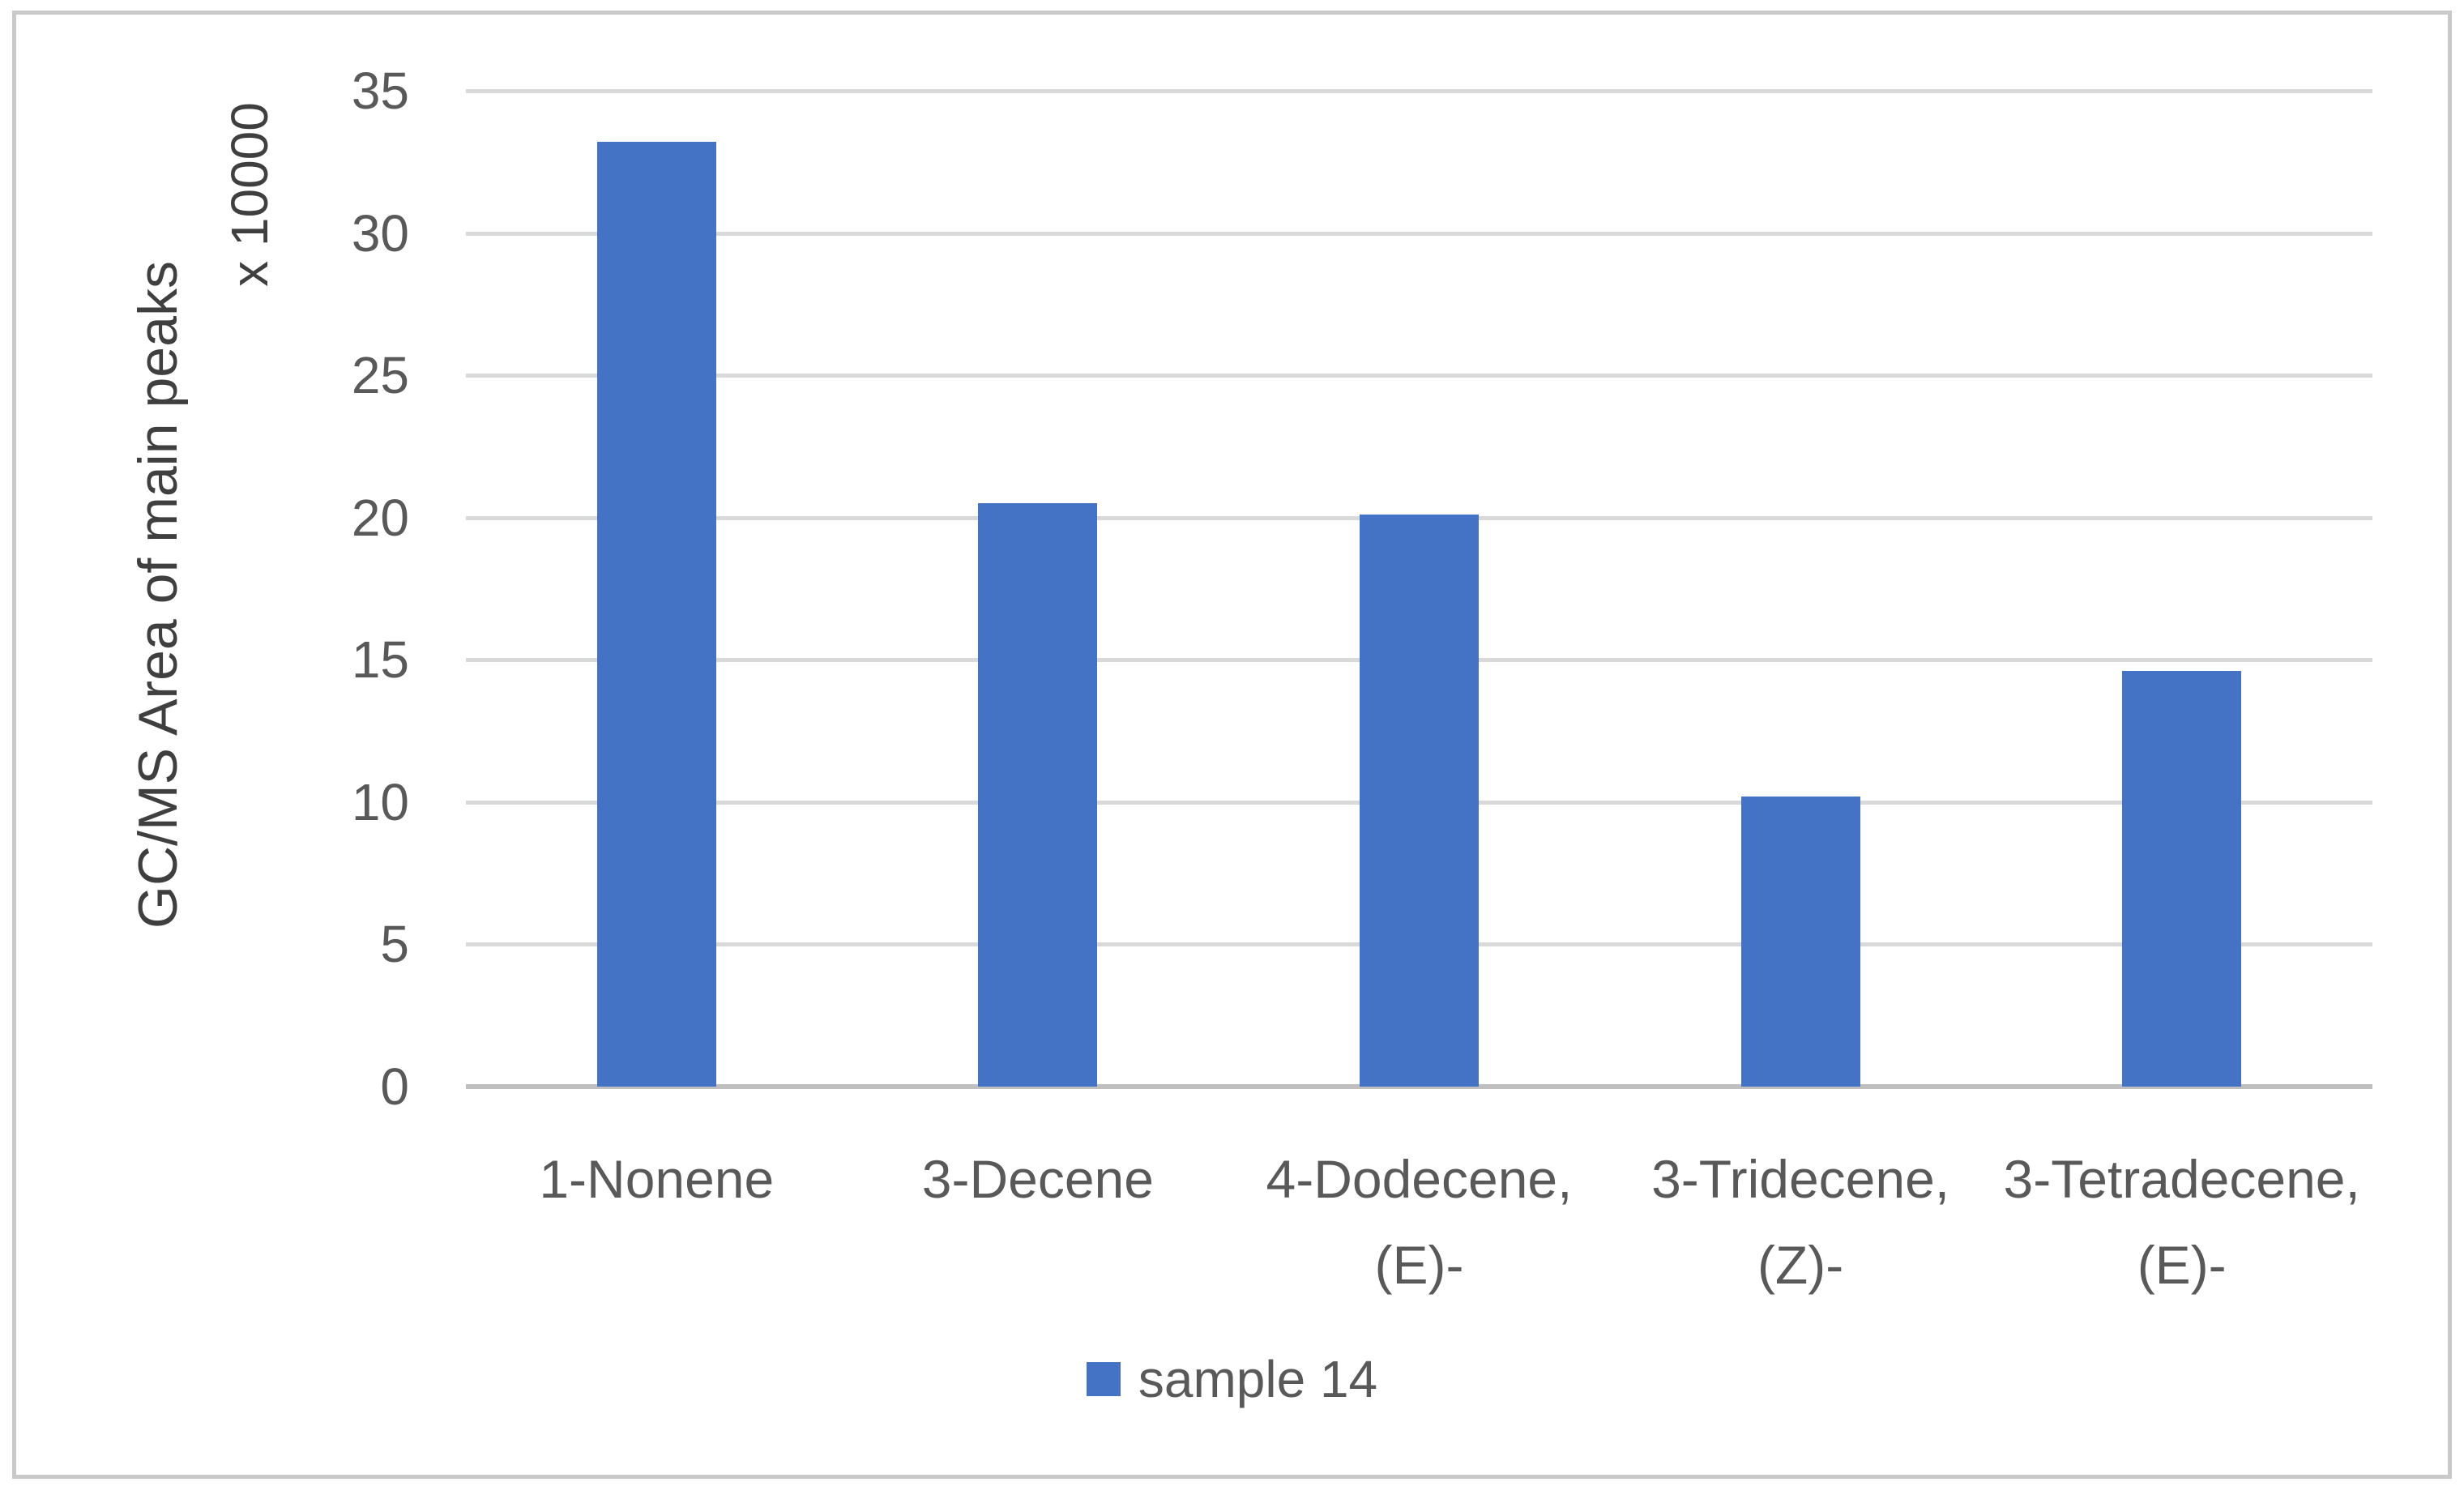 This screenshot has width=2464, height=1495. Describe the element at coordinates (394, 1086) in the screenshot. I see `y-tick-label-0: 0` at that location.